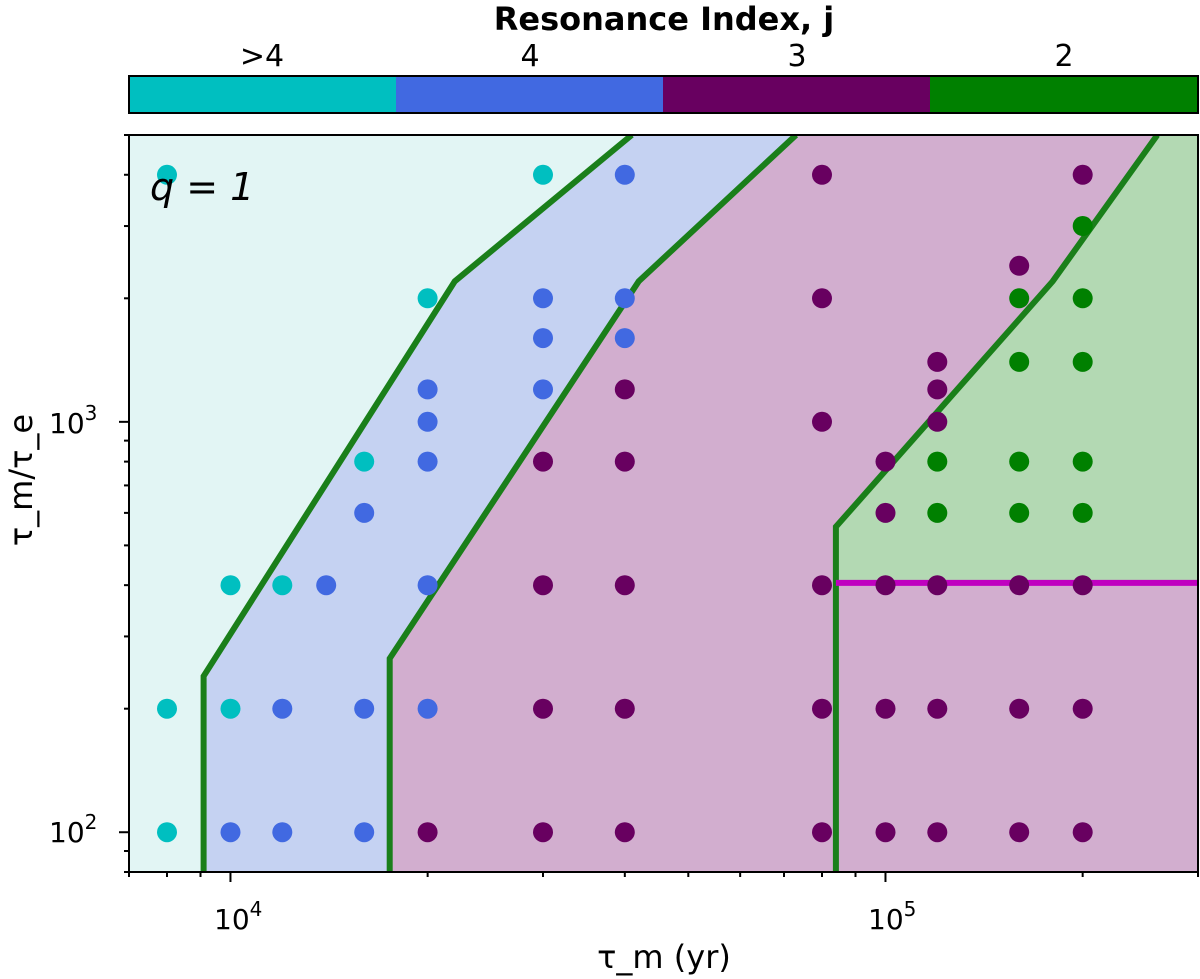 Image resolution: width=1200 pixels, height=979 pixels. I want to click on x-axis-label: τ_m (yr), so click(664, 957).